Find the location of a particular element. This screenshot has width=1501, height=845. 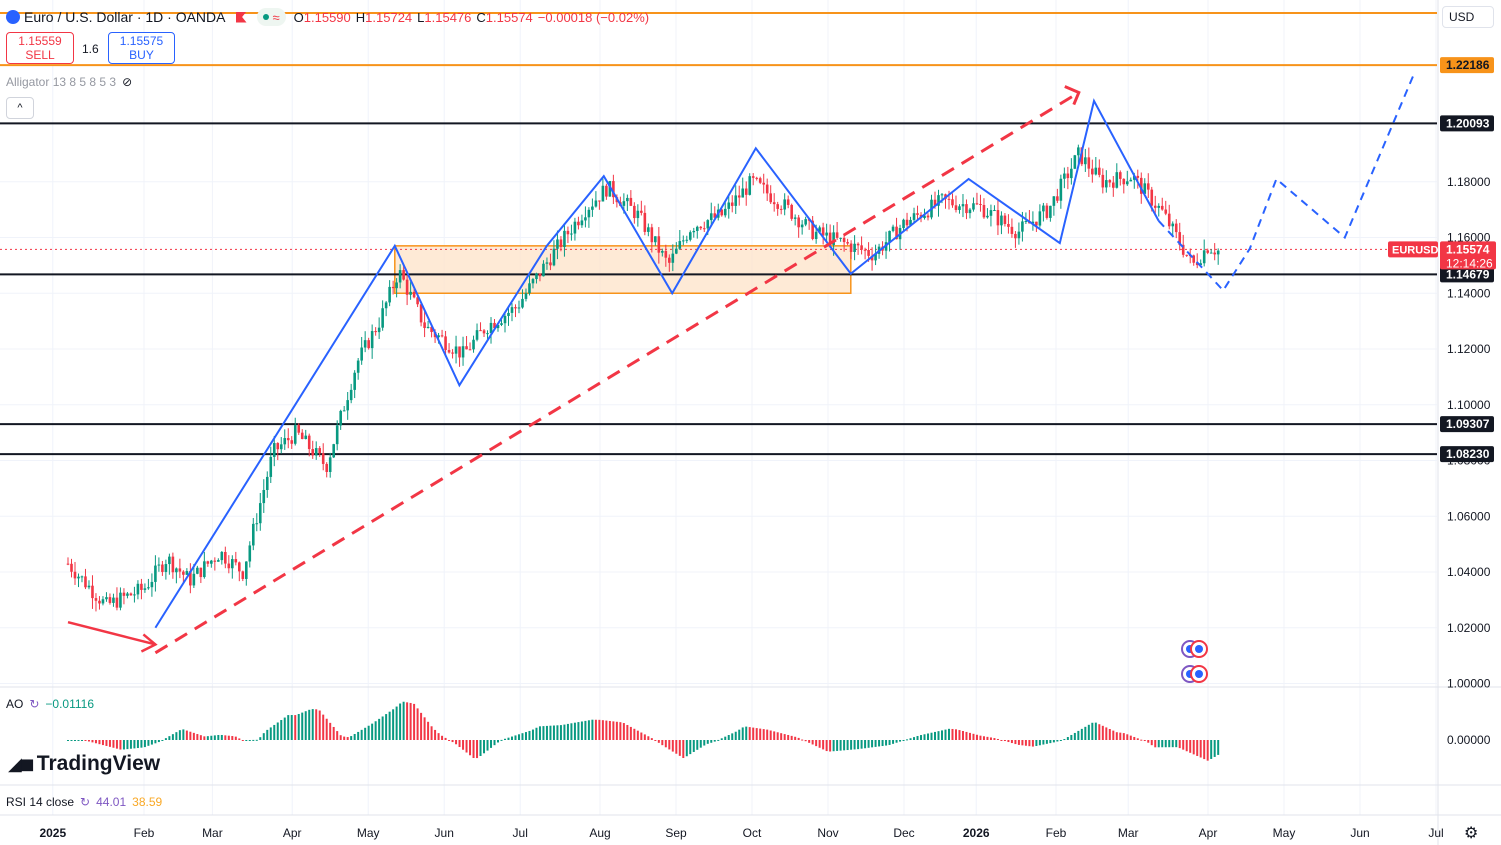

ao-histogram is located at coordinates (643, 731).